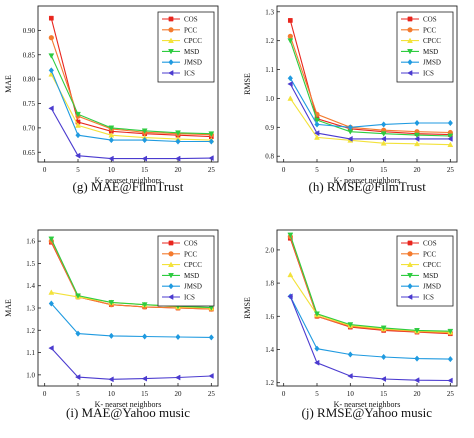  What do you see at coordinates (451, 394) in the screenshot?
I see `x-tick-label: 25` at bounding box center [451, 394].